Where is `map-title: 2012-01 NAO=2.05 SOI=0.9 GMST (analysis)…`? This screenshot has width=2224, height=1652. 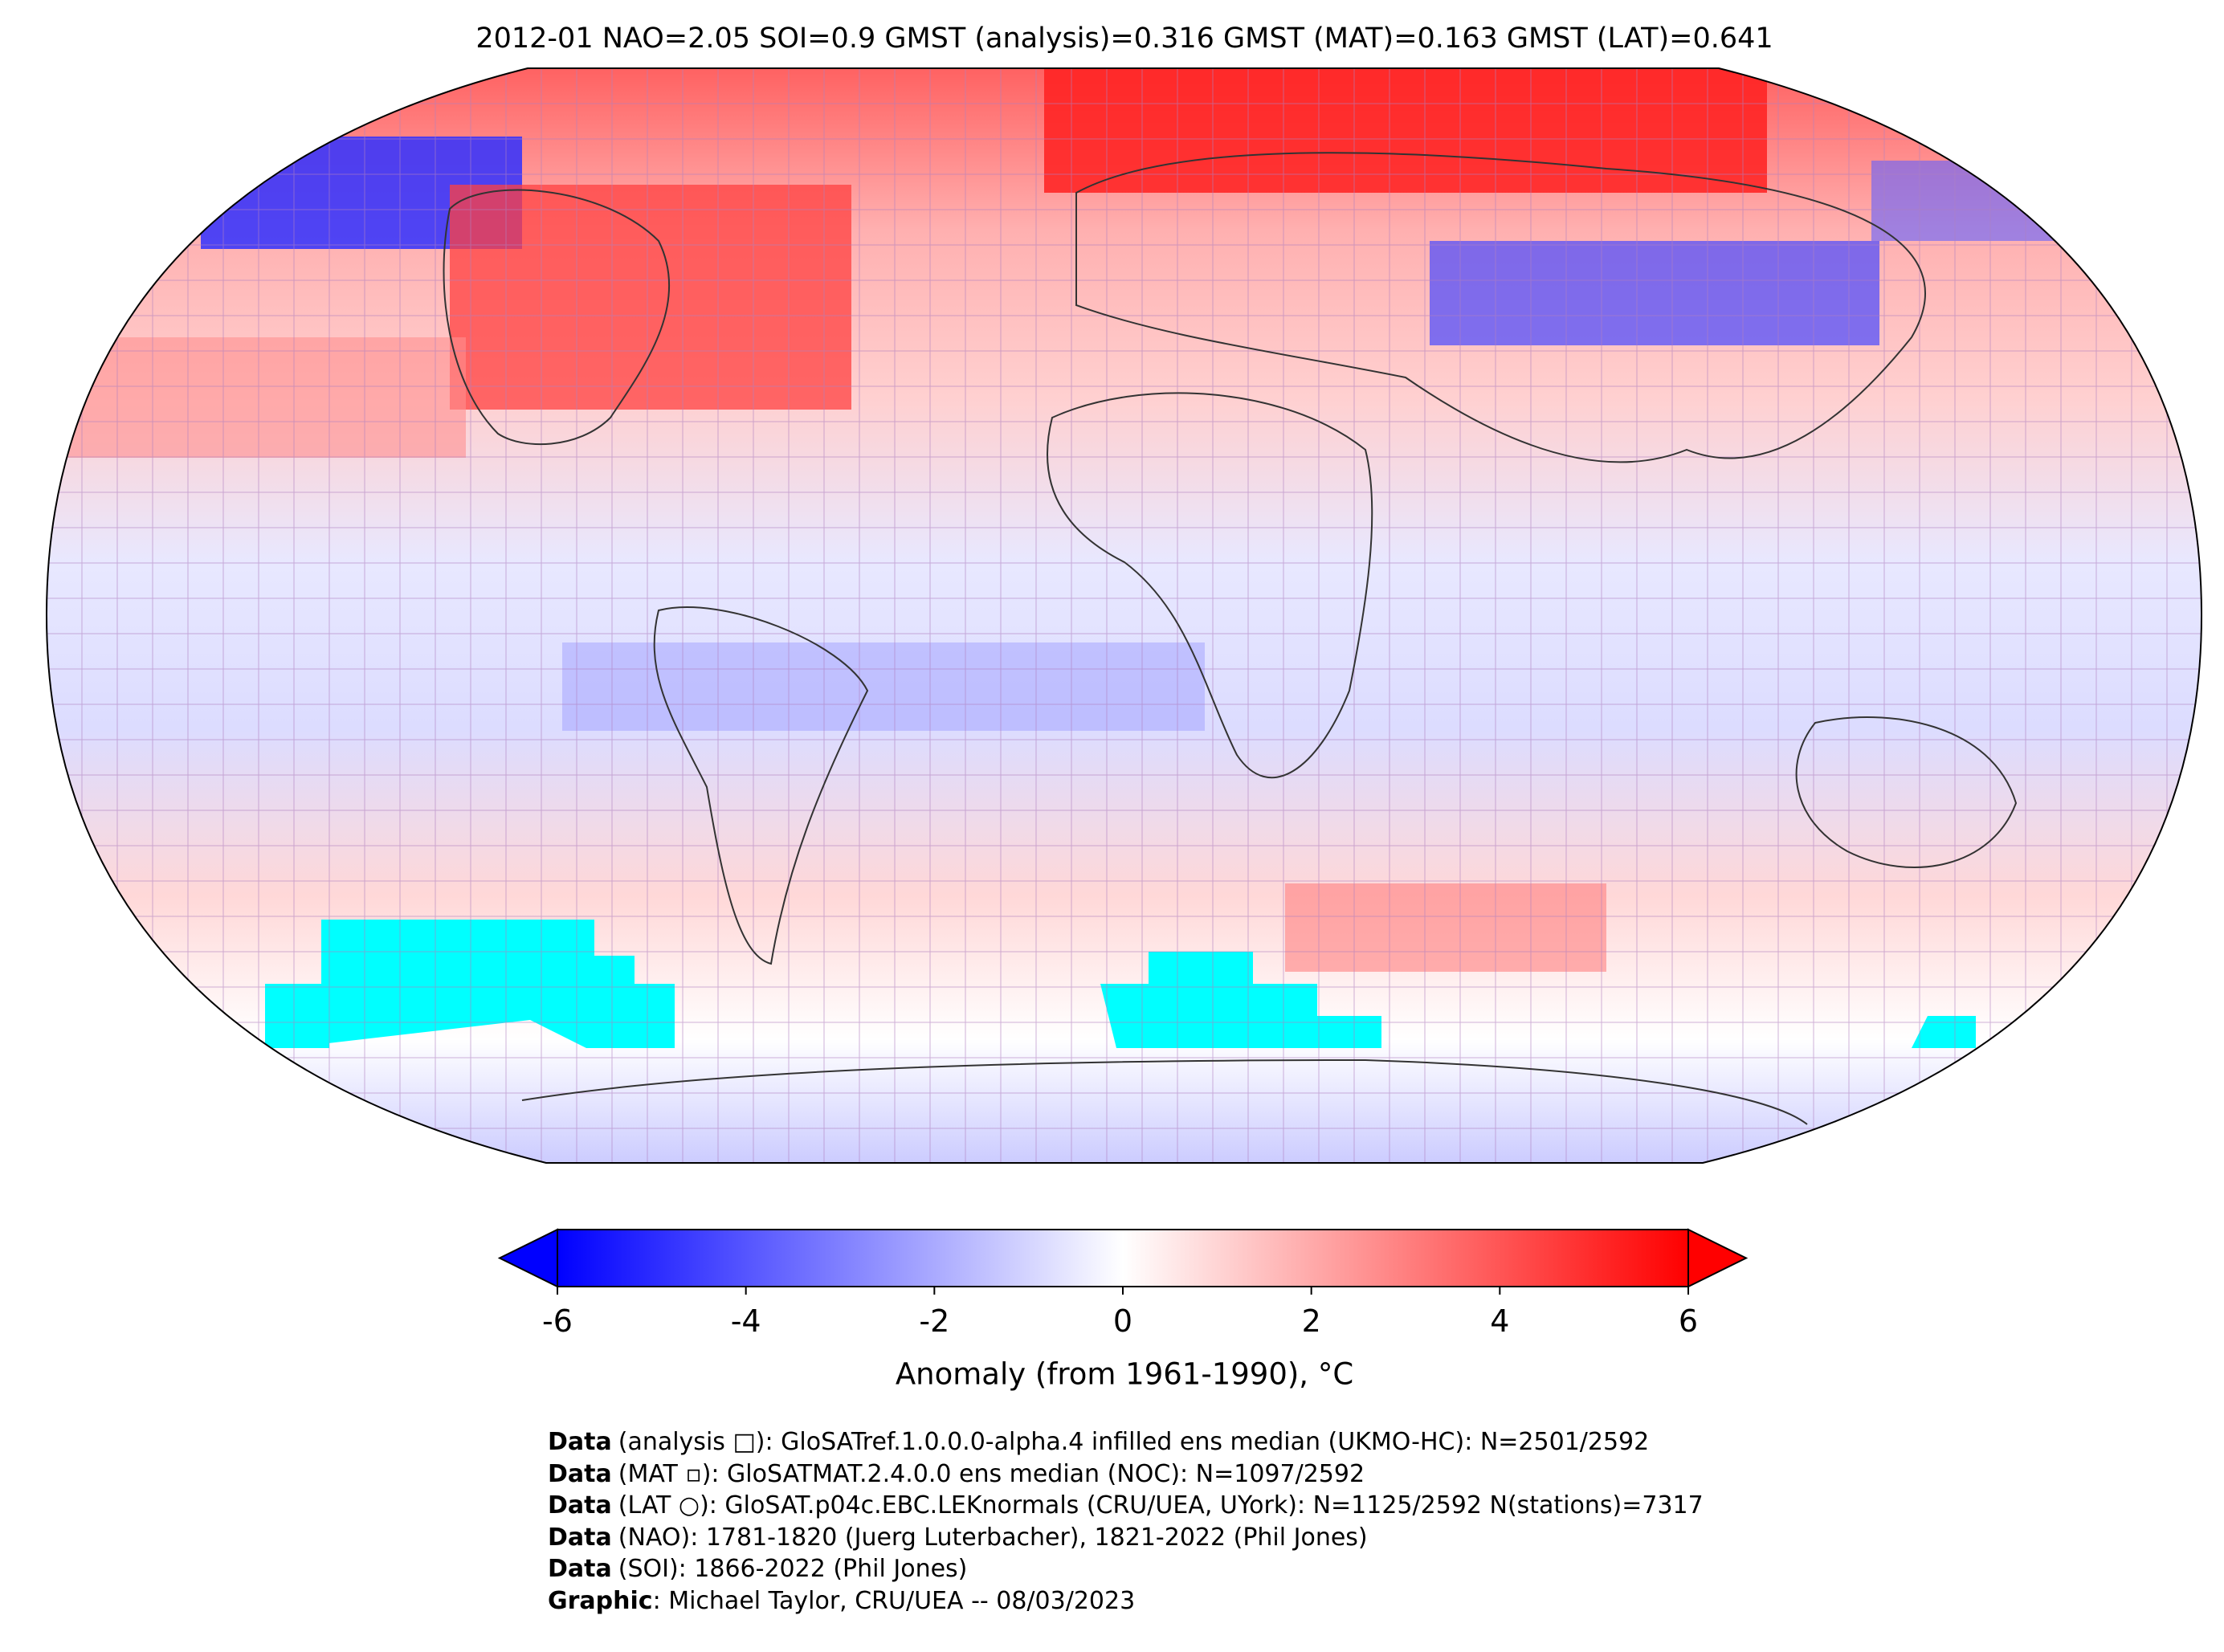 map-title: 2012-01 NAO=2.05 SOI=0.9 GMST (analysis)… is located at coordinates (1124, 38).